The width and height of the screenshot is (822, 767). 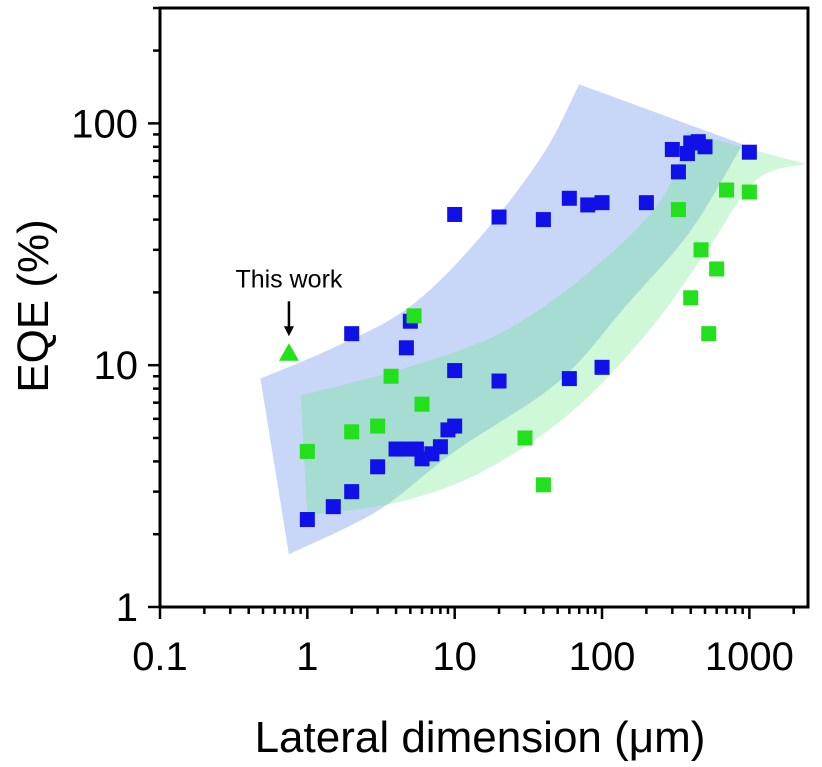 I want to click on x-tick-label: 0.1, so click(x=160, y=657).